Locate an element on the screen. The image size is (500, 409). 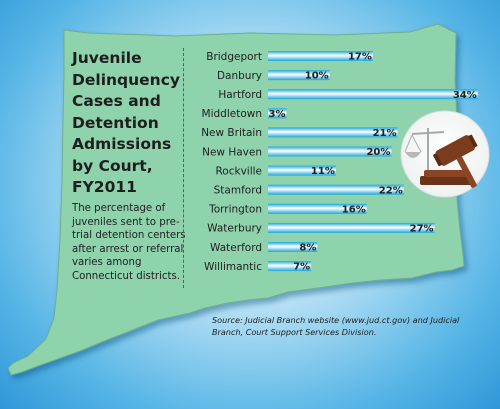
category-label: Waterford is located at coordinates (236, 248).